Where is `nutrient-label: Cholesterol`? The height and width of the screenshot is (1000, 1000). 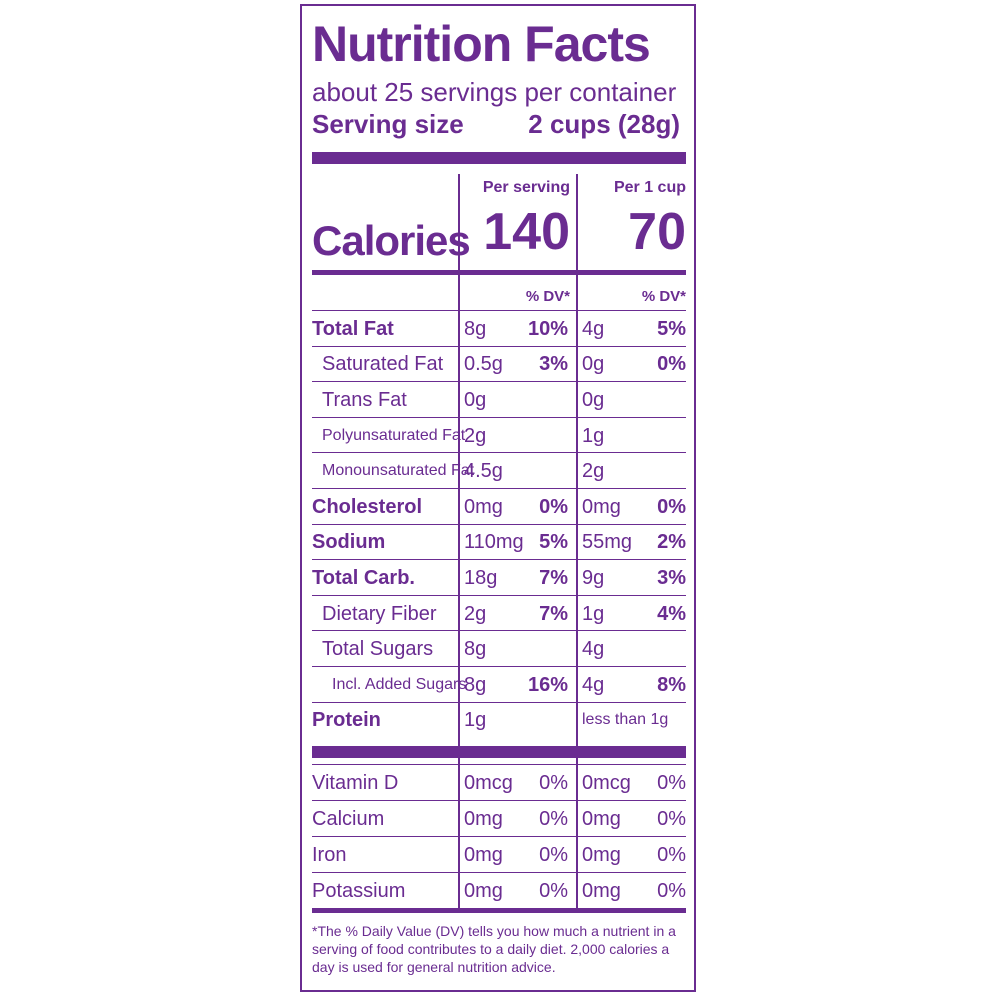
nutrient-label: Cholesterol is located at coordinates (367, 506).